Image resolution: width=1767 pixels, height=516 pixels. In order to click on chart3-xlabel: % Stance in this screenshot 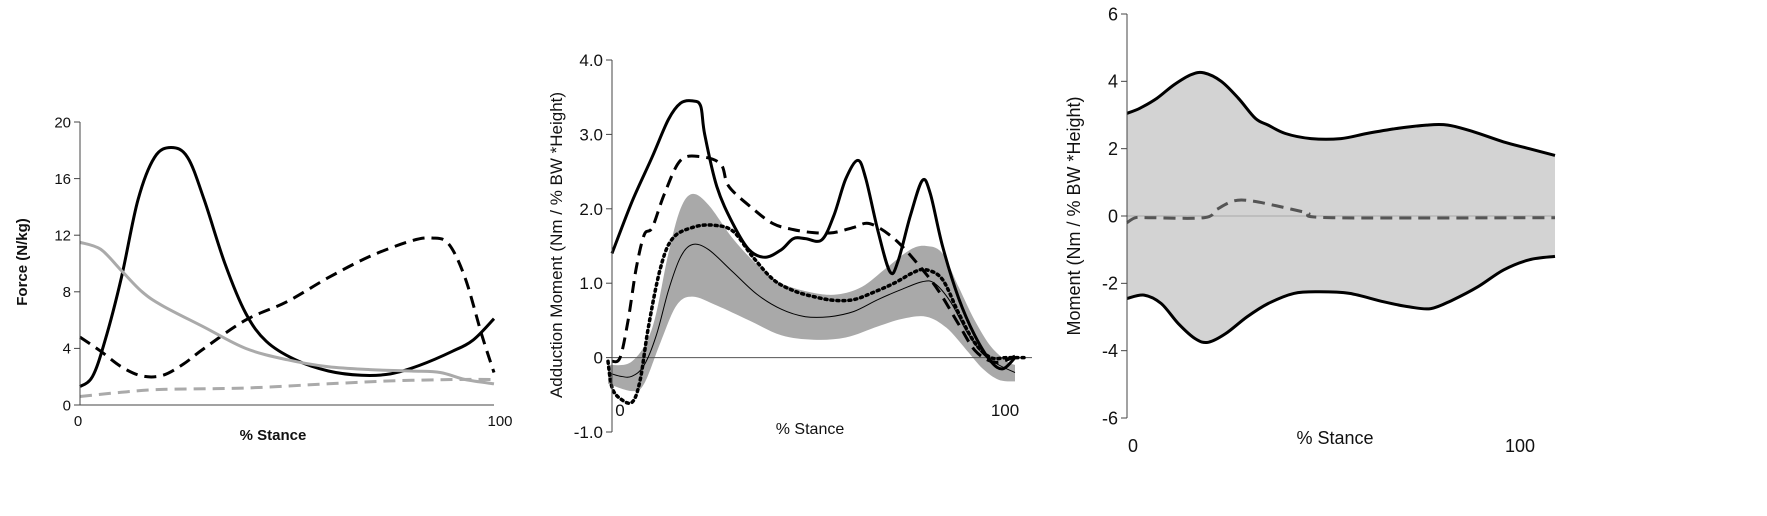, I will do `click(1334, 438)`.